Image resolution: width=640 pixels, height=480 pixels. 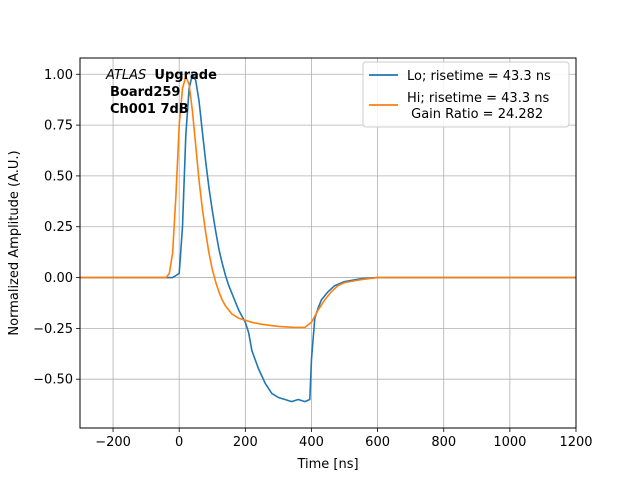 I want to click on y-axis-label: Normalized Amplitude (A.U.), so click(x=14, y=242).